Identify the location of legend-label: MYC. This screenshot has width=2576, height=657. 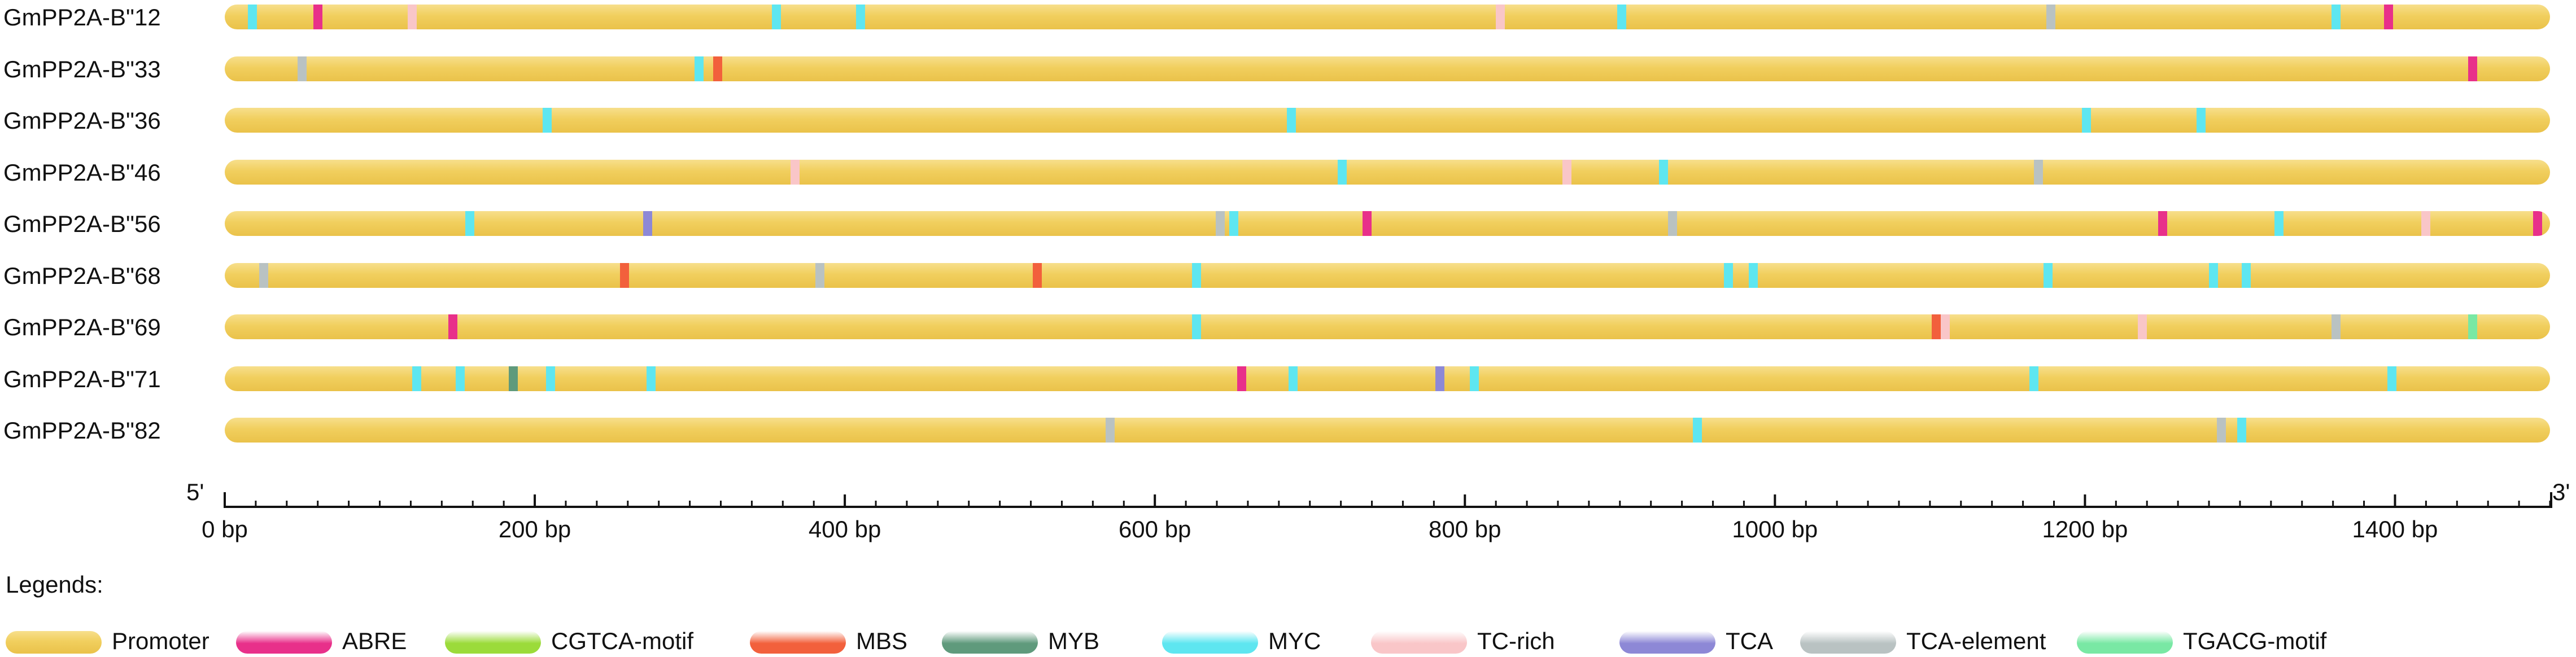
(1294, 641).